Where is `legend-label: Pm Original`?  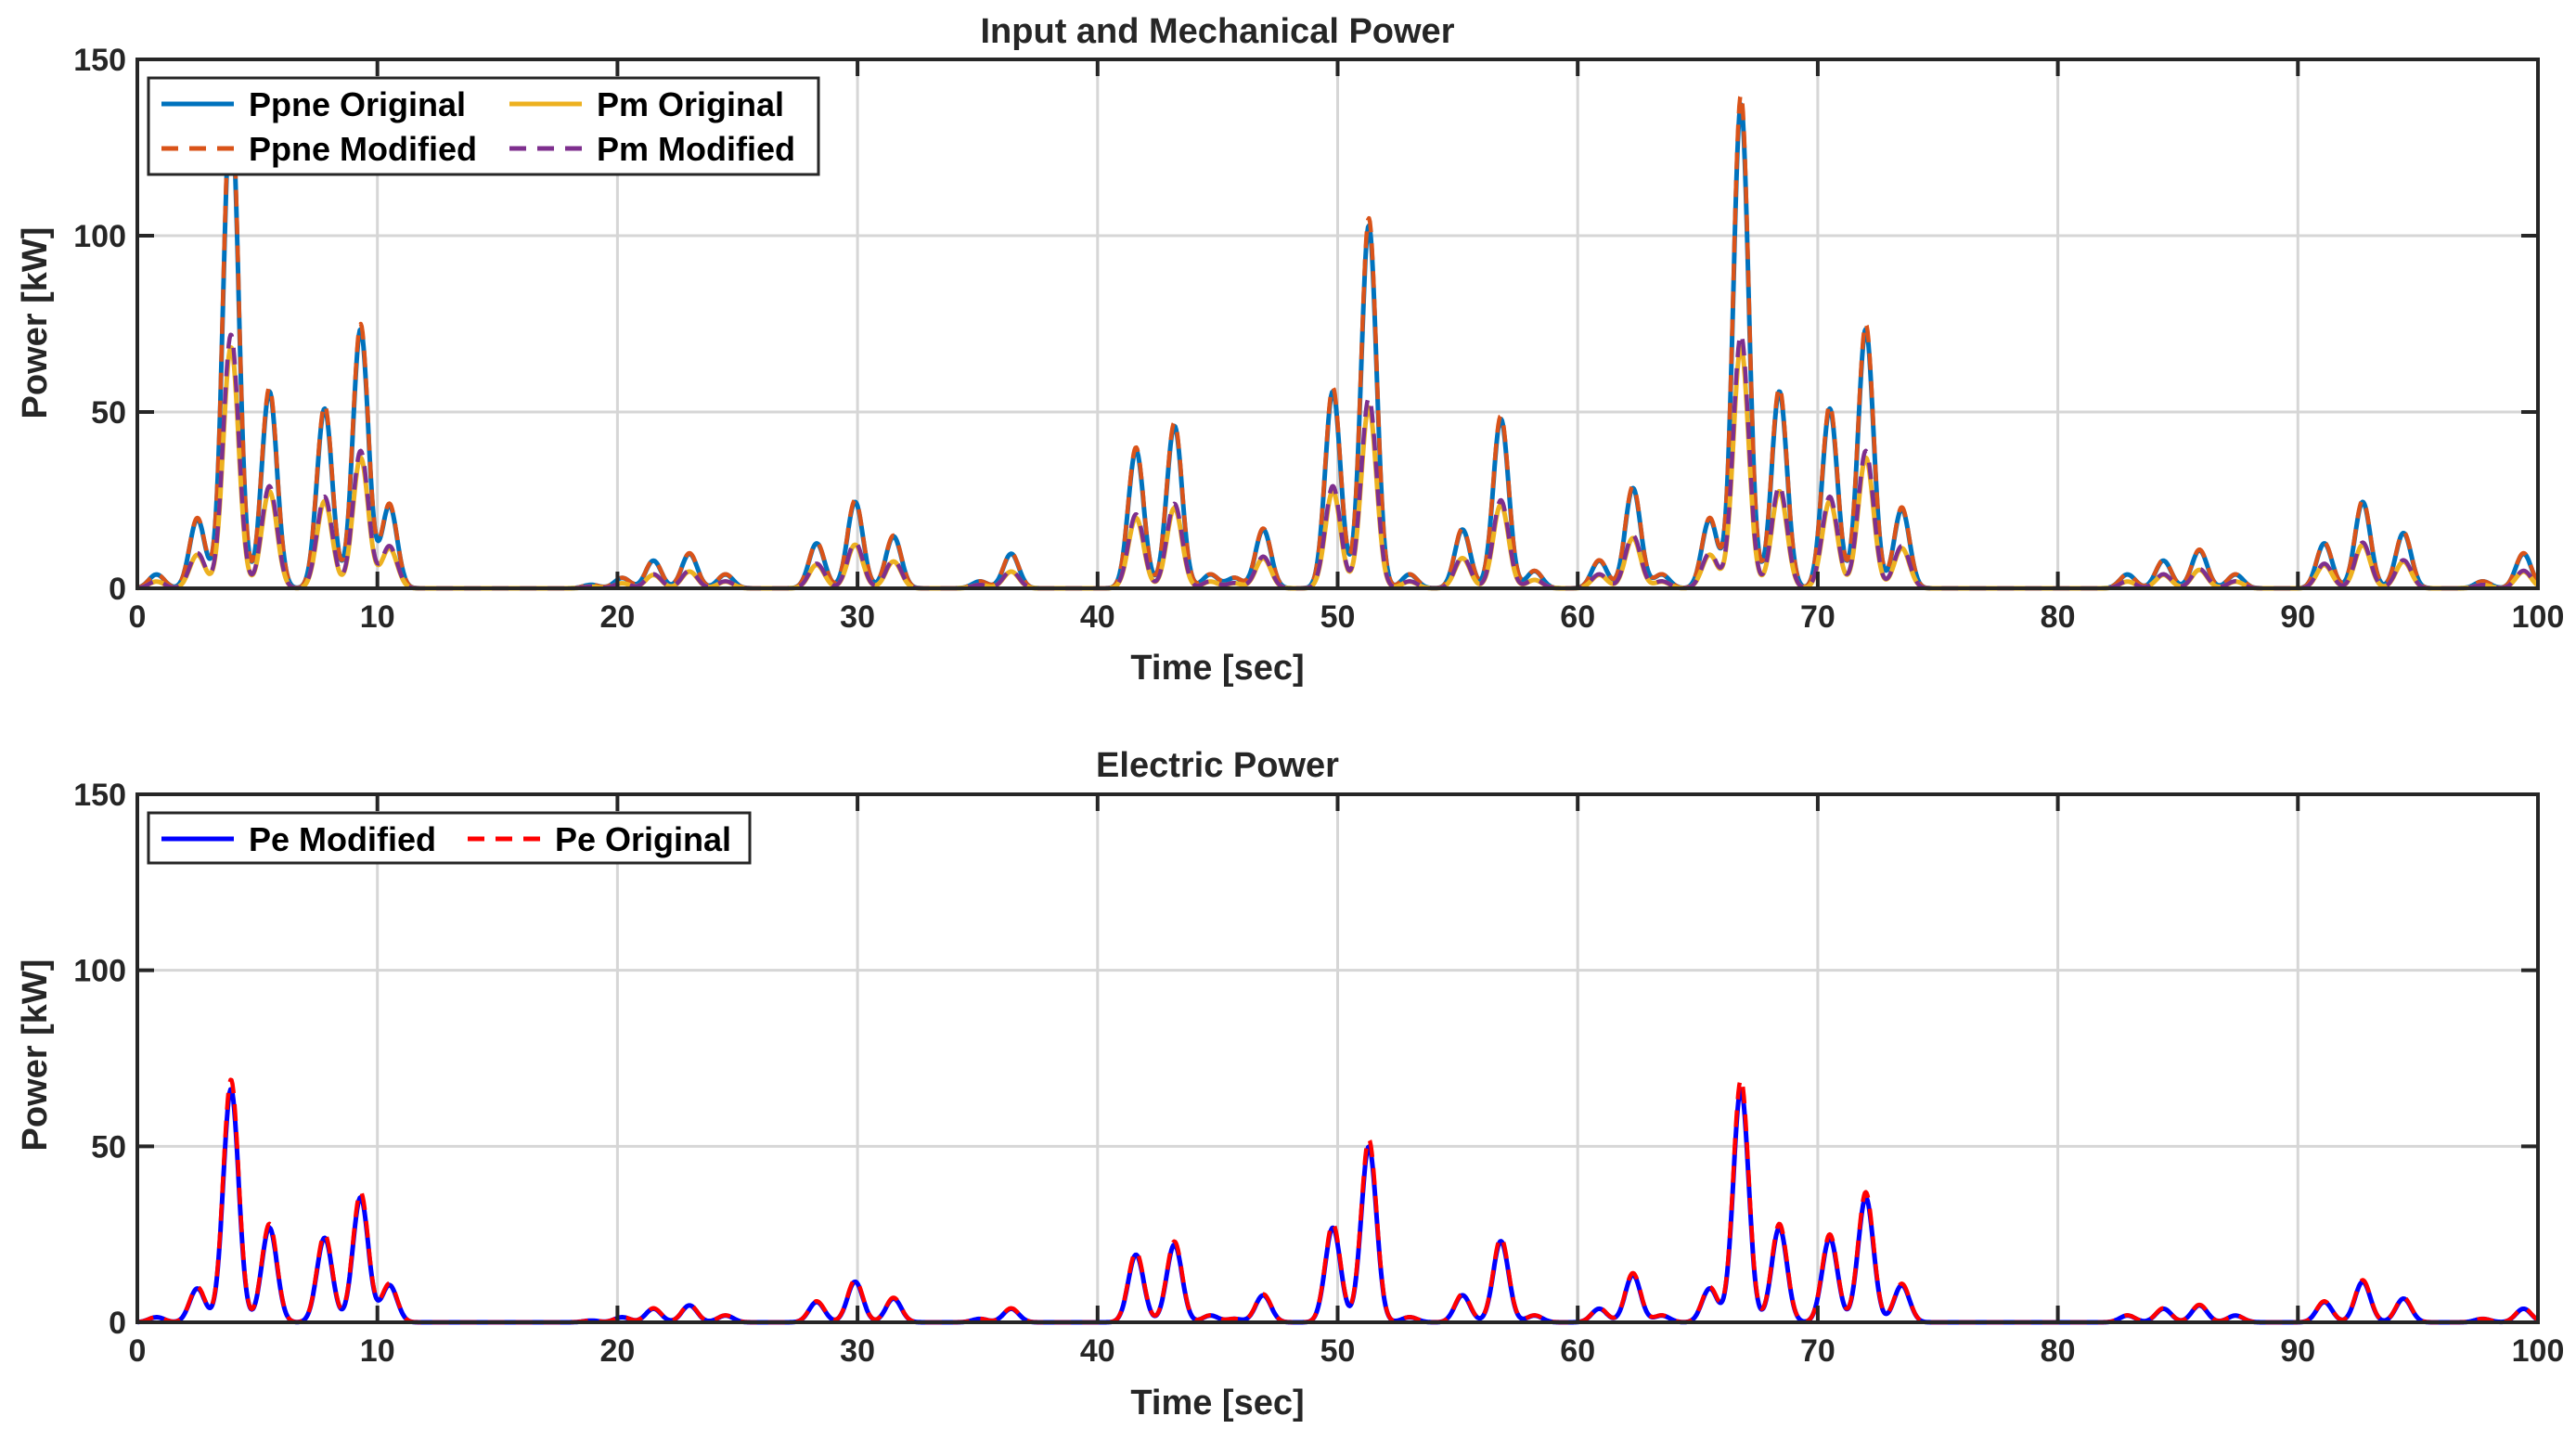 legend-label: Pm Original is located at coordinates (690, 104).